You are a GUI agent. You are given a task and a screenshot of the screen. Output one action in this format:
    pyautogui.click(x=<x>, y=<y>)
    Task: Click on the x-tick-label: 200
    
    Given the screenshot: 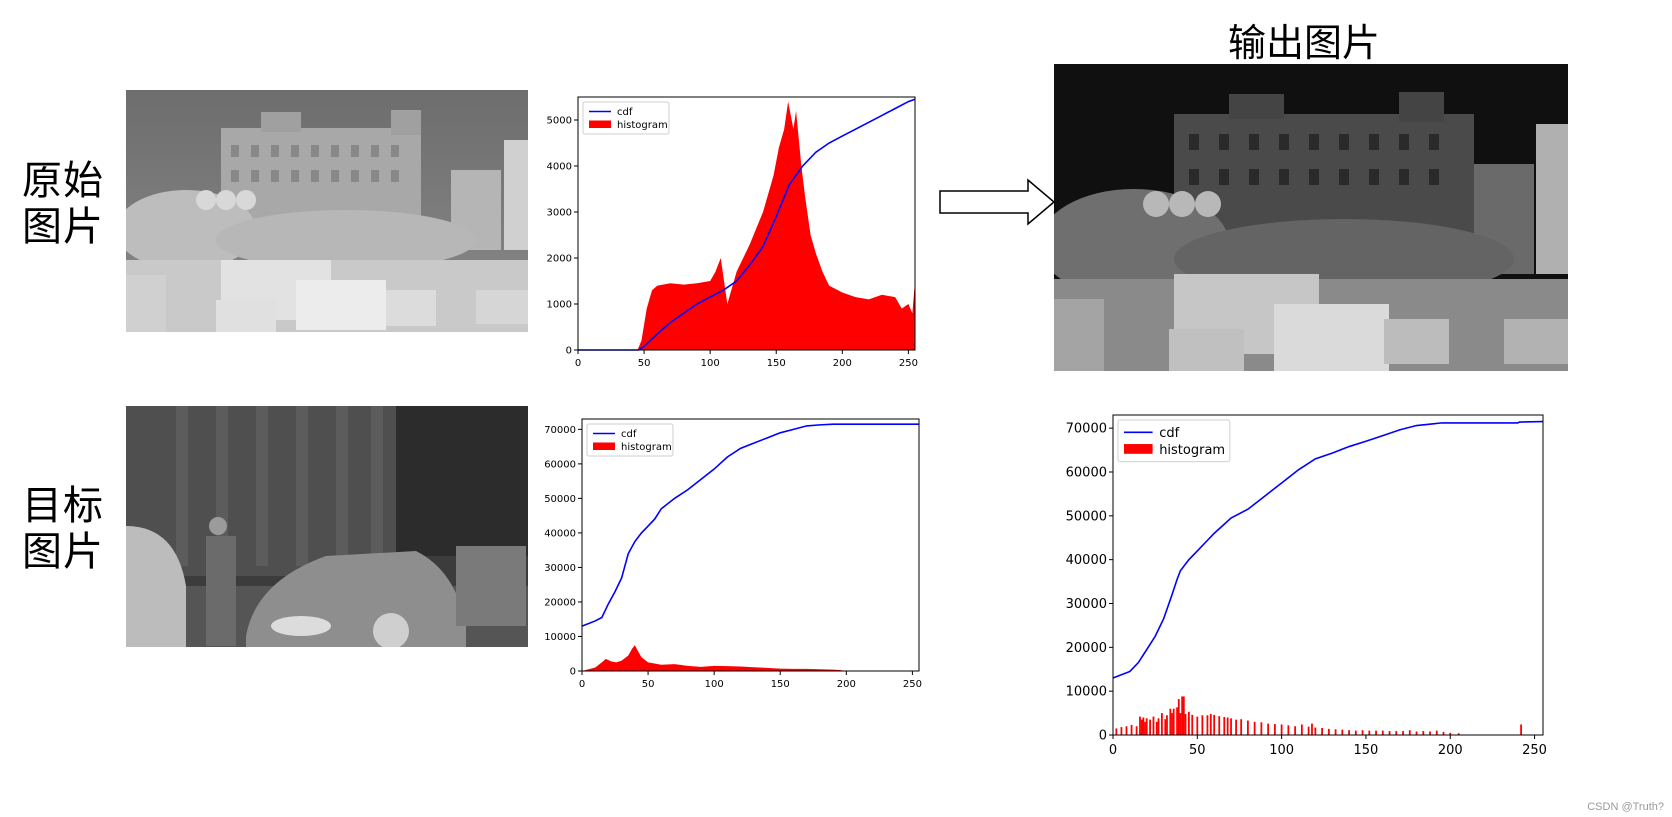 What is the action you would take?
    pyautogui.click(x=1450, y=750)
    